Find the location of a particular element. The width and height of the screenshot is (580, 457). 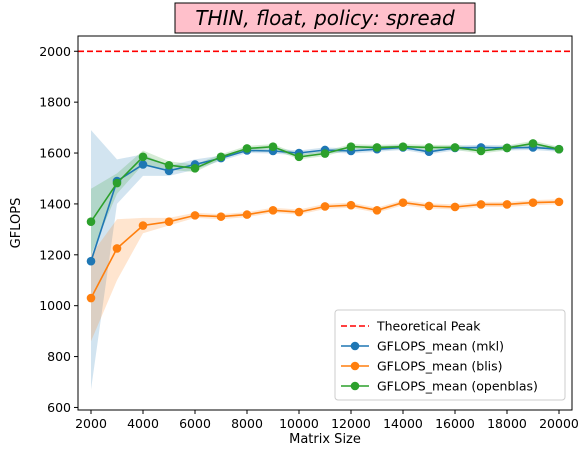

x-tick-label: 20000 is located at coordinates (559, 423).